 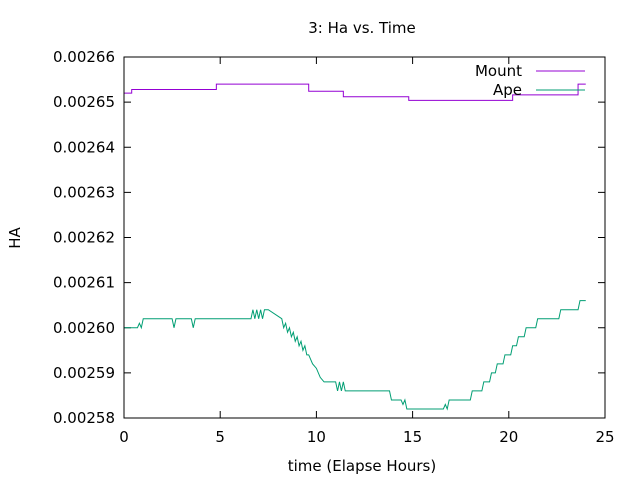 I want to click on series-line-mount, so click(x=355, y=92).